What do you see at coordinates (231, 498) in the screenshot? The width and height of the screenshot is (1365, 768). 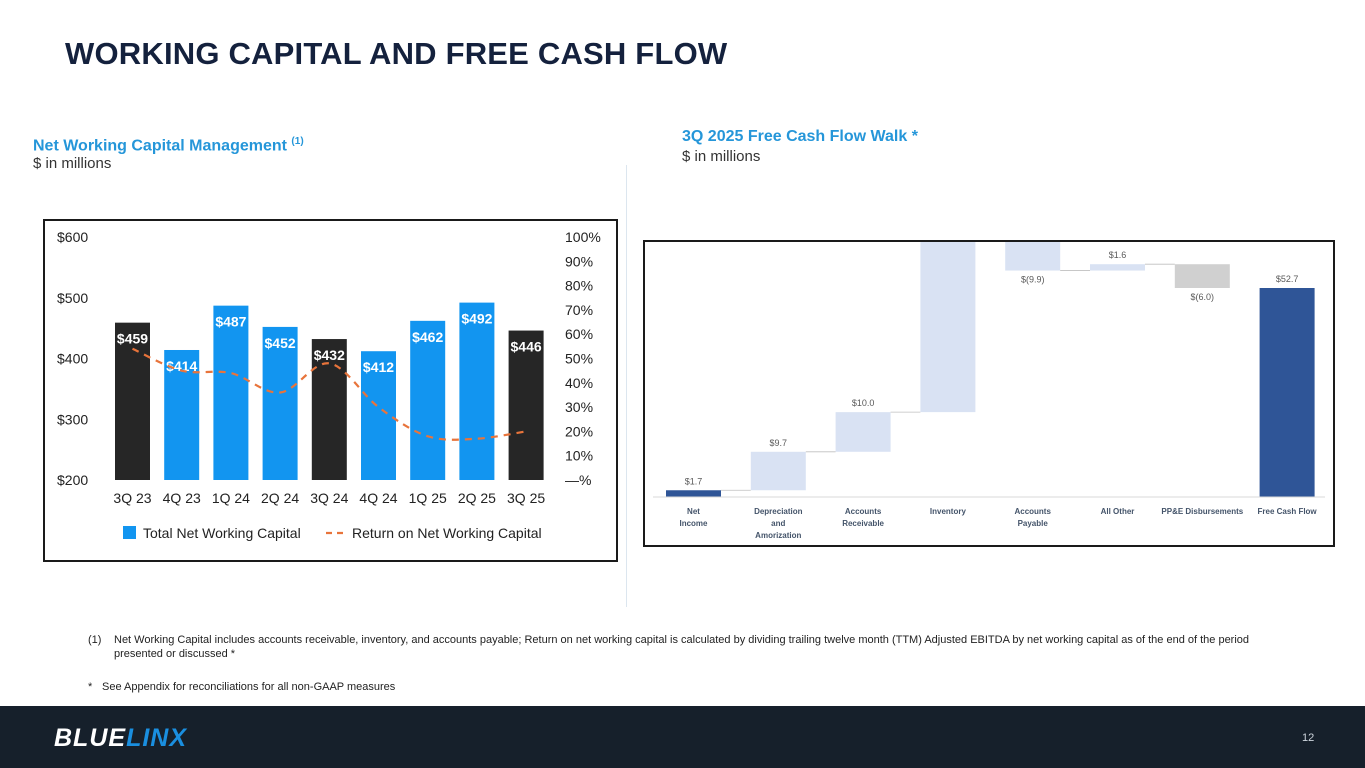 I see `x-axis-tick-label: 1Q 24` at bounding box center [231, 498].